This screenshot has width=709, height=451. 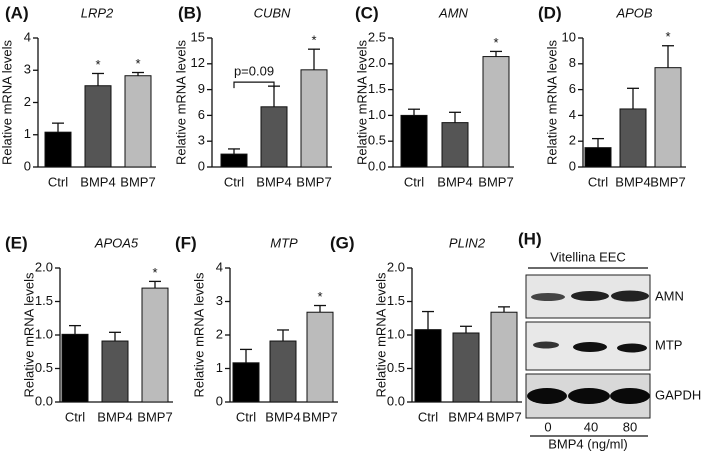 What do you see at coordinates (198, 62) in the screenshot?
I see `y-tick-label: 12` at bounding box center [198, 62].